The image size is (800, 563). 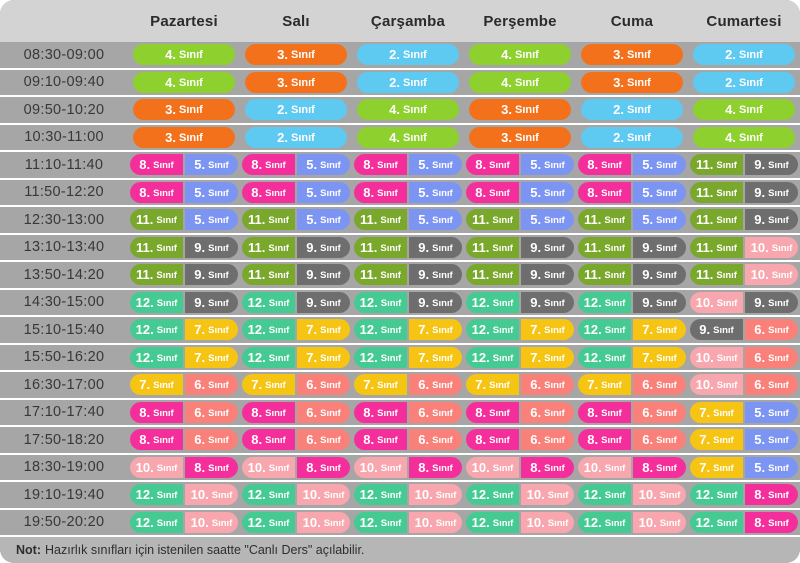 I want to click on schedule-cell: 11. Sınıf 9. Sınıf, so click(x=744, y=165).